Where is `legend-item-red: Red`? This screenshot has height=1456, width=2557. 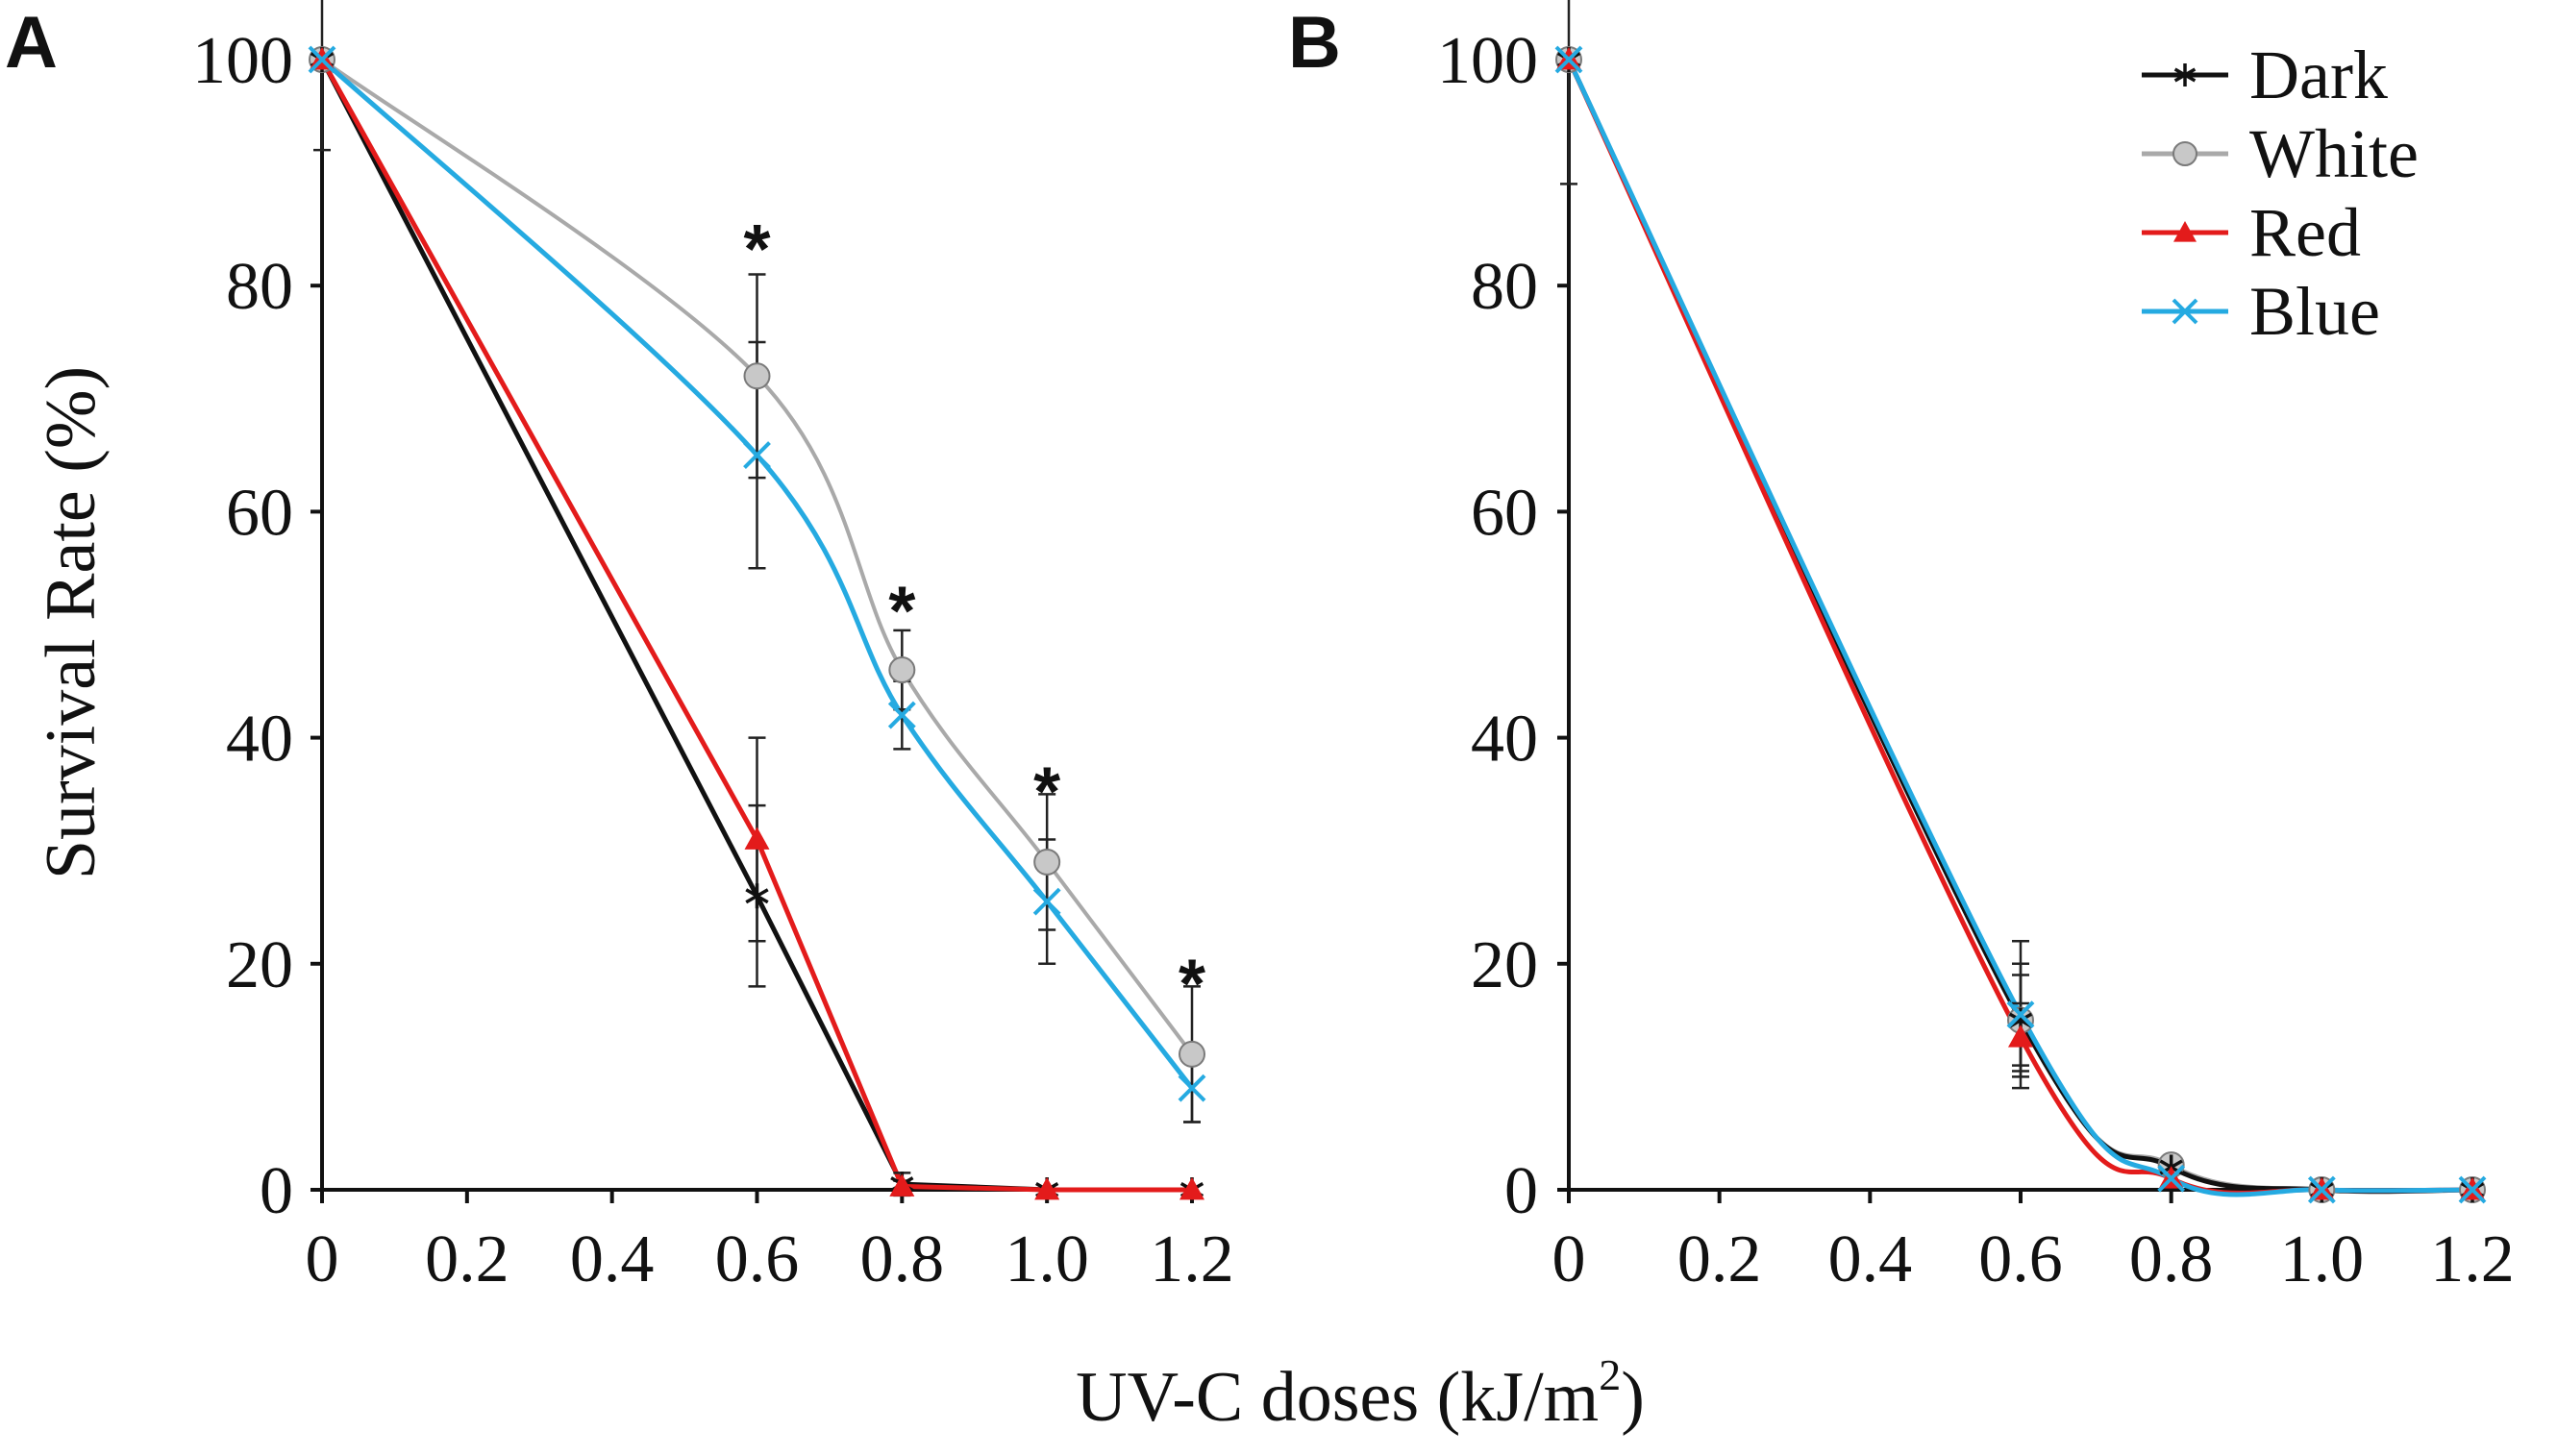 legend-item-red: Red is located at coordinates (2251, 233).